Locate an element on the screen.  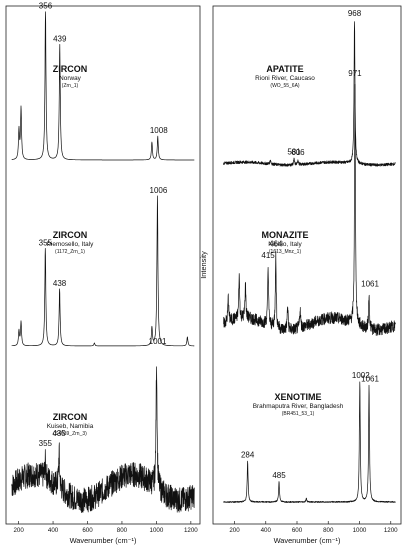
sample-id: (BR451_53_1) is located at coordinates (298, 414).